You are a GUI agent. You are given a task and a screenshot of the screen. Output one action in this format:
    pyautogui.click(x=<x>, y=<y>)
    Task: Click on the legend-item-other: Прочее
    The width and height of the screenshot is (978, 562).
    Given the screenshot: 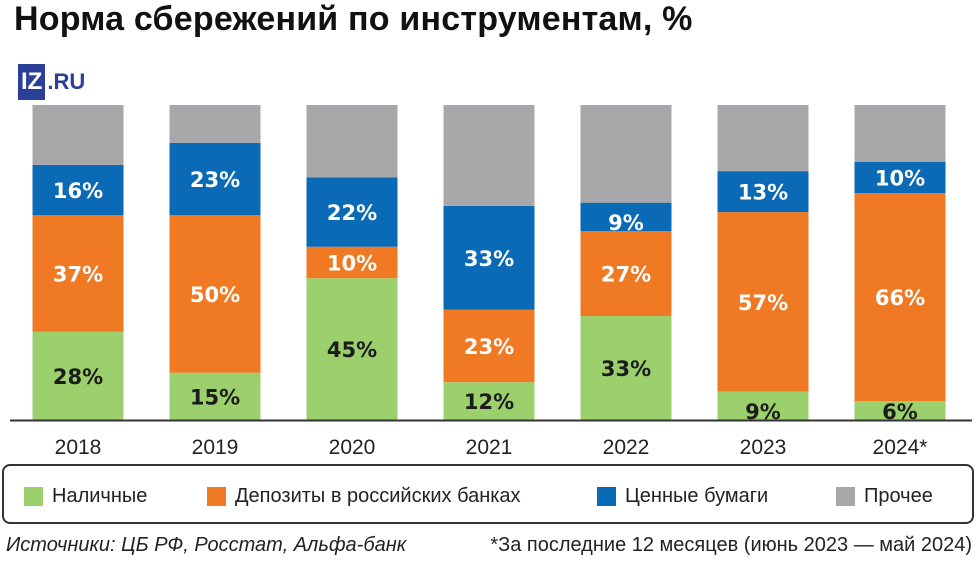 What is the action you would take?
    pyautogui.click(x=884, y=496)
    